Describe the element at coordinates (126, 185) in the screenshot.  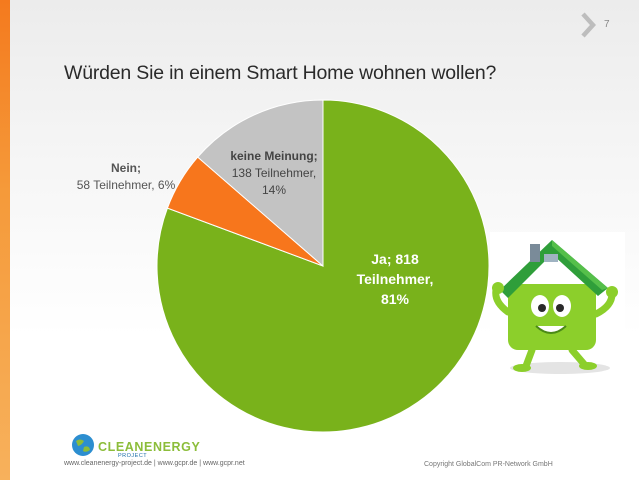
I see `label-nein-value: 58 Teilnehmer, 6%` at that location.